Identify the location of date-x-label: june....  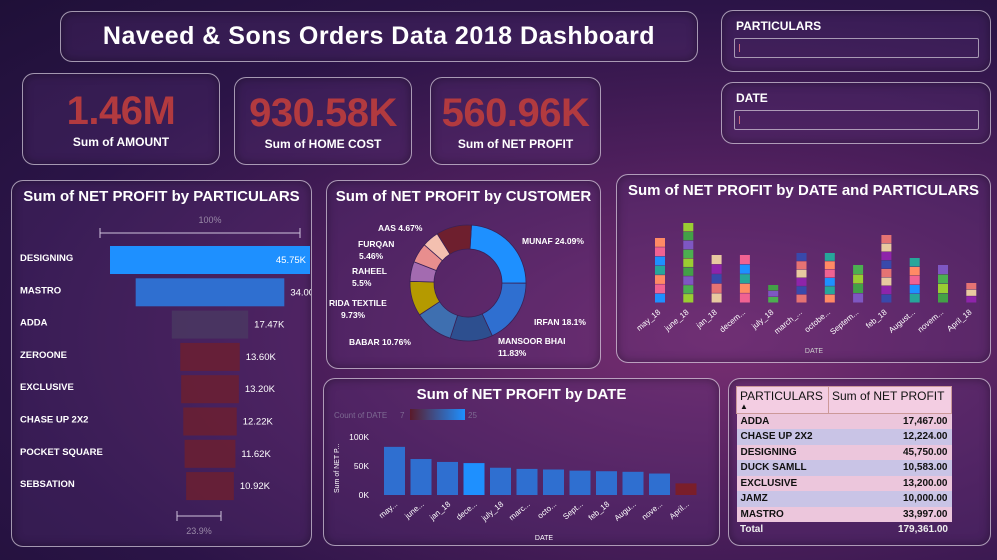
(414, 511).